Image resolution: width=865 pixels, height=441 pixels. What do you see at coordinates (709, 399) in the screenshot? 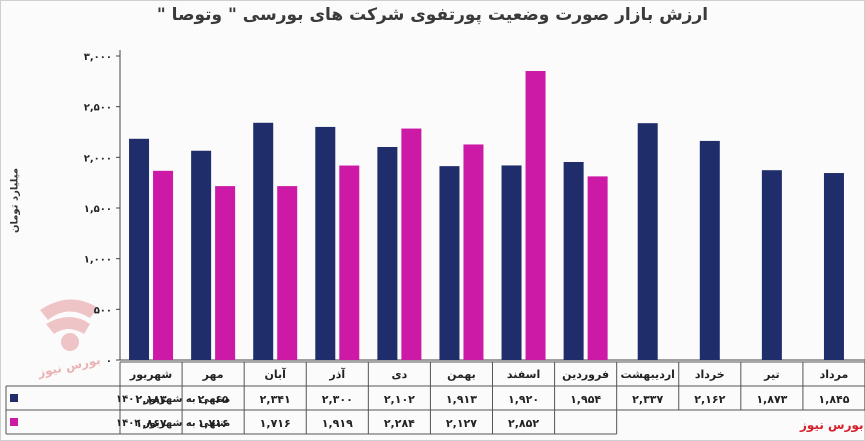
I see `data-label: ۲,۱۶۲` at bounding box center [709, 399].